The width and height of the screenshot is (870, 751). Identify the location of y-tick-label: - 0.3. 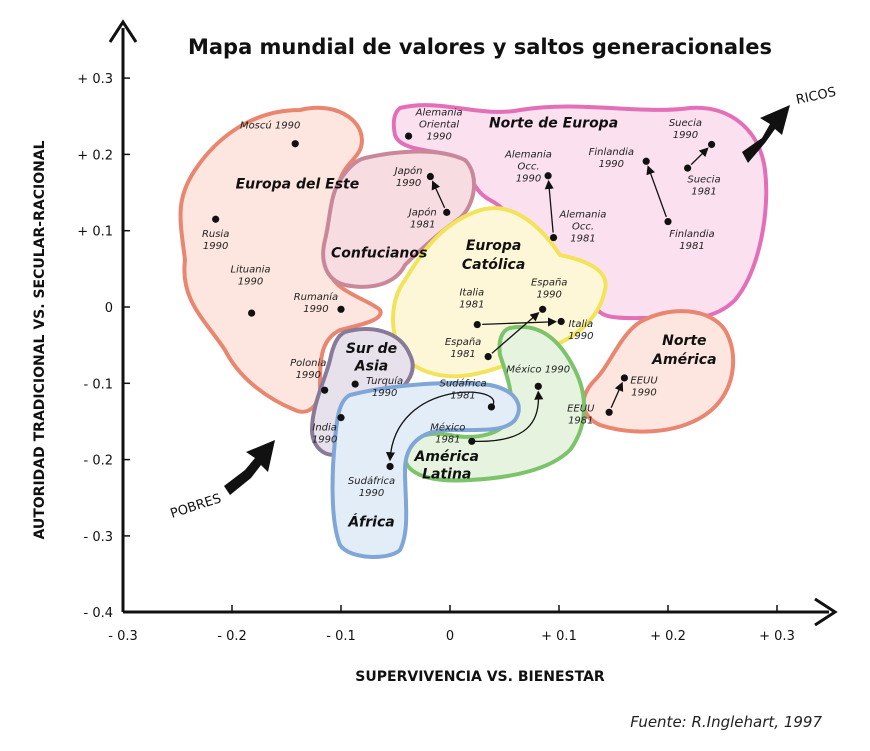
(99, 537).